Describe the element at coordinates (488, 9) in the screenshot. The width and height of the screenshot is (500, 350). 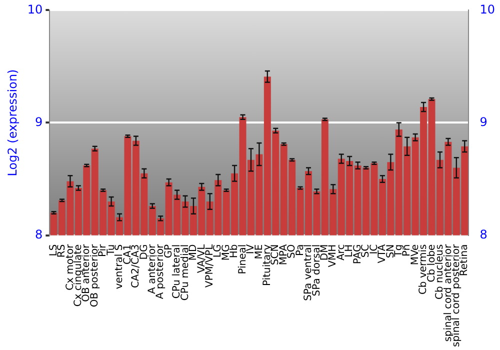
I see `y2-tick-label: 10` at that location.